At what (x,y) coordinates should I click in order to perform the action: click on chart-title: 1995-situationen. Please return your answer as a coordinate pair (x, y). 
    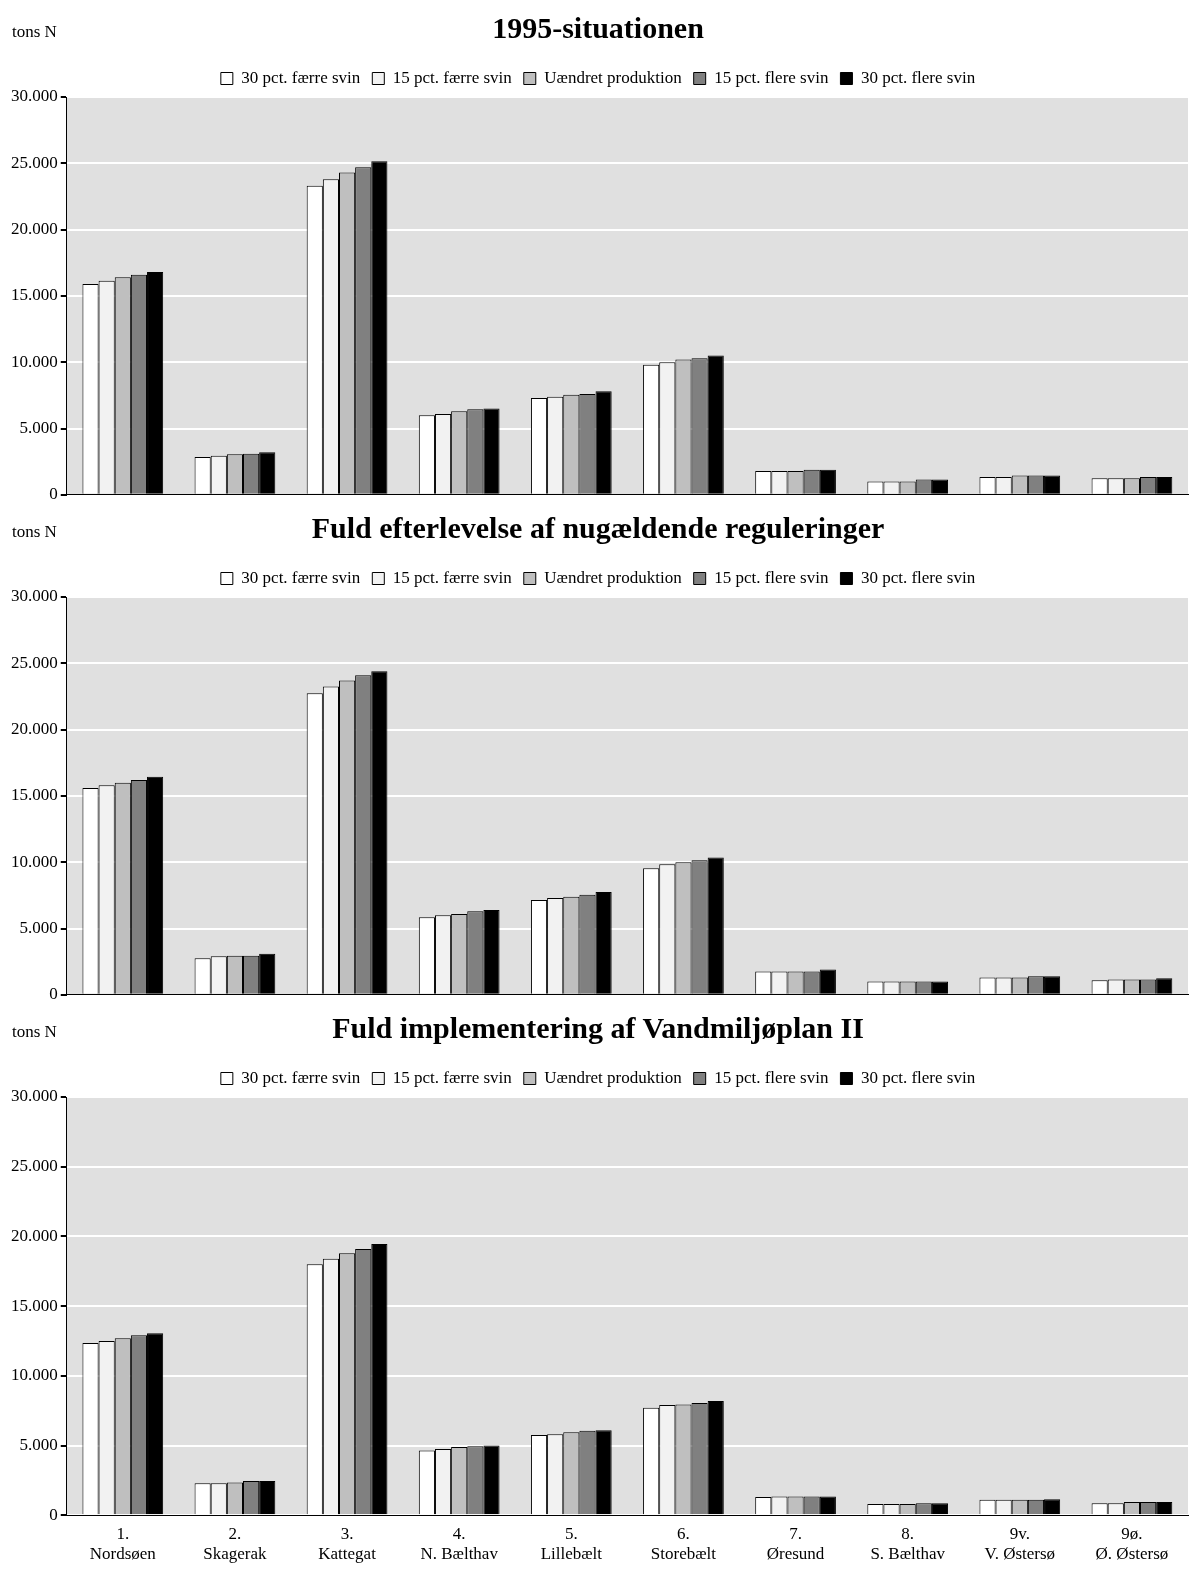
    Looking at the image, I should click on (598, 27).